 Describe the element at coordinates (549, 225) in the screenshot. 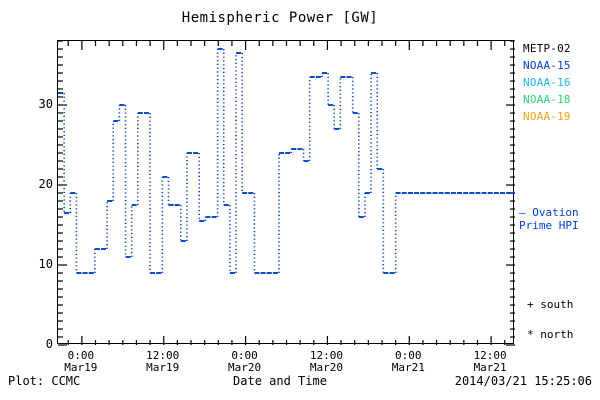

I see `legend-ovation-line2: Prime HPI` at that location.